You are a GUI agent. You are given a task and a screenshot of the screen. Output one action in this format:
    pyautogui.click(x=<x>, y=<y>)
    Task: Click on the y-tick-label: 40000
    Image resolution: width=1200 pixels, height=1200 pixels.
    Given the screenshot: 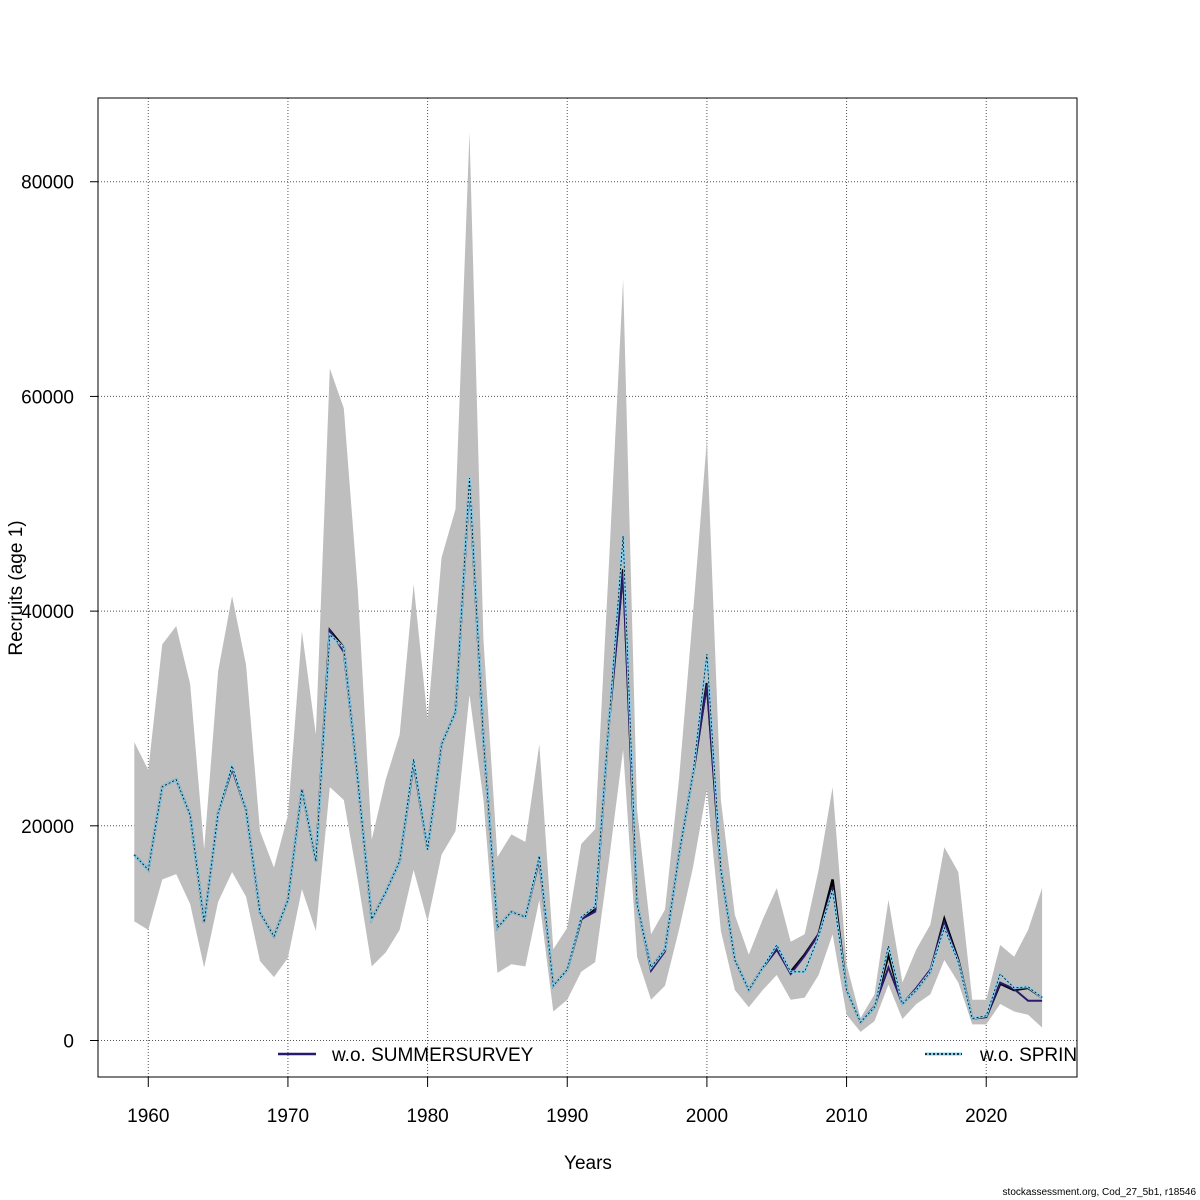 What is the action you would take?
    pyautogui.click(x=47, y=612)
    